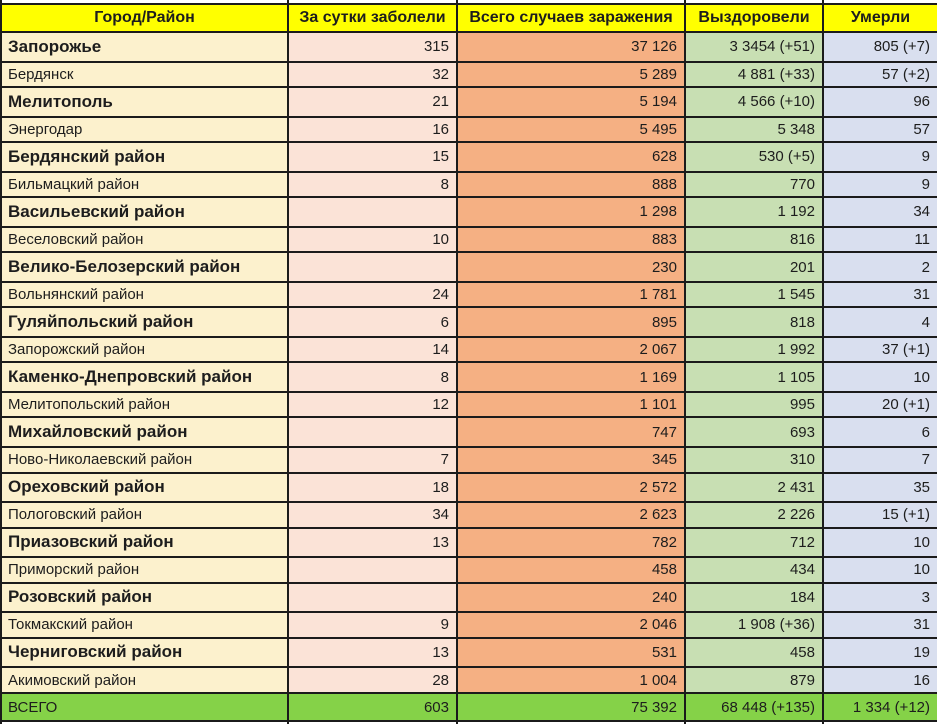  What do you see at coordinates (571, 377) in the screenshot?
I see `total-cases-cell: 1 169` at bounding box center [571, 377].